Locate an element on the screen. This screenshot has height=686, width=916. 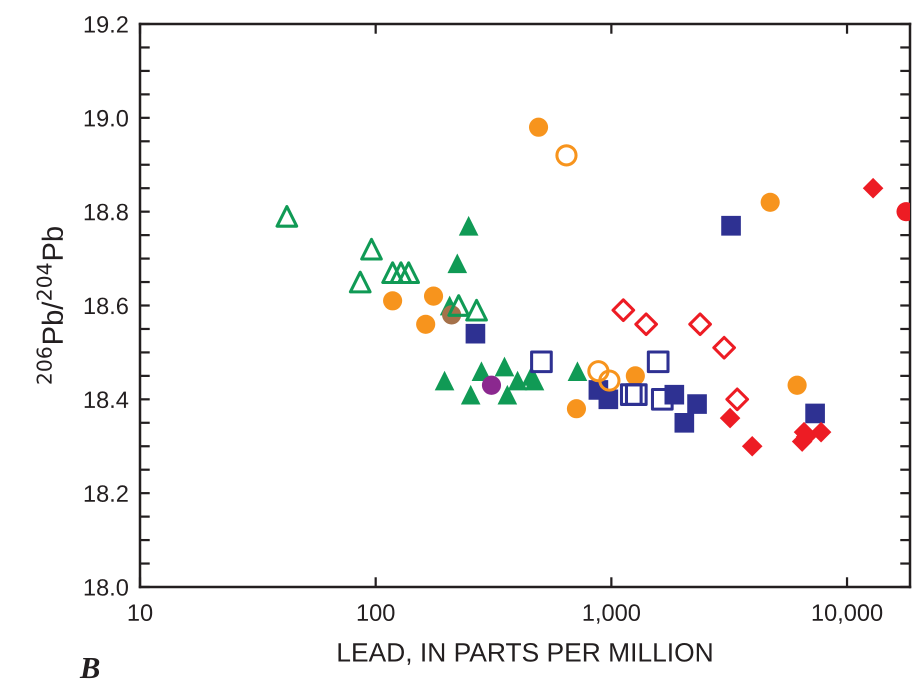
y-tick-label: 19.2 is located at coordinates (106, 24).